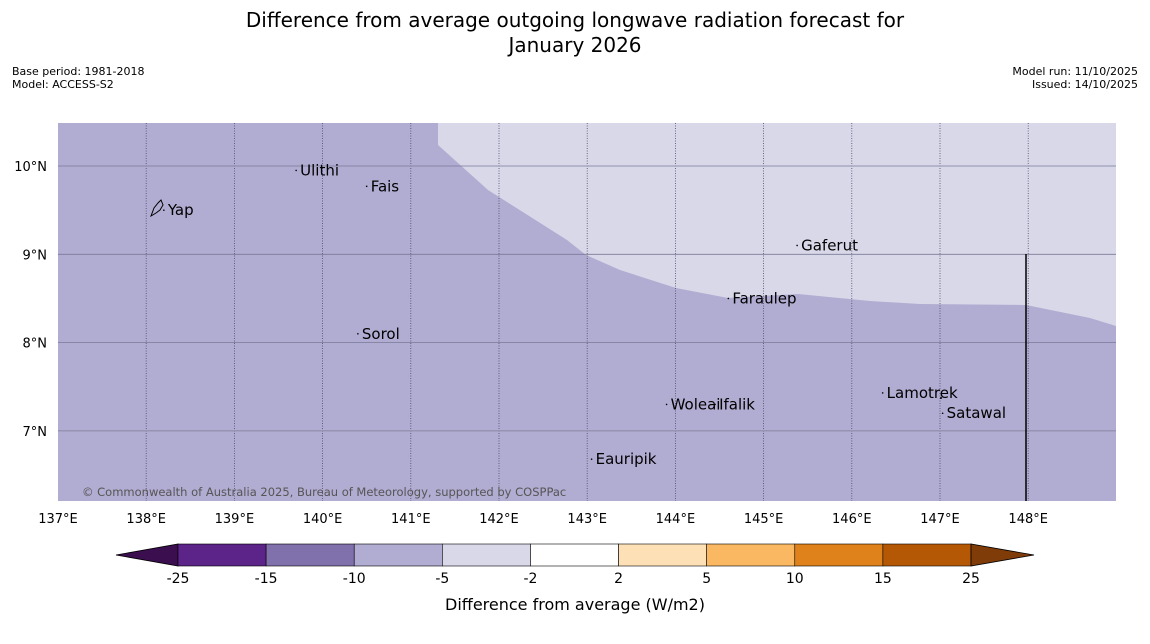 This screenshot has width=1150, height=644. I want to click on place-label: Lamotrek, so click(922, 393).